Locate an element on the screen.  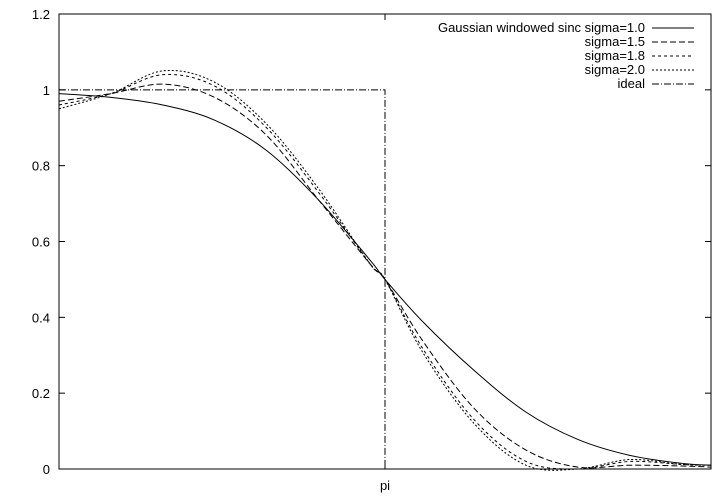
y-tick-label: 0.4 is located at coordinates (41, 317).